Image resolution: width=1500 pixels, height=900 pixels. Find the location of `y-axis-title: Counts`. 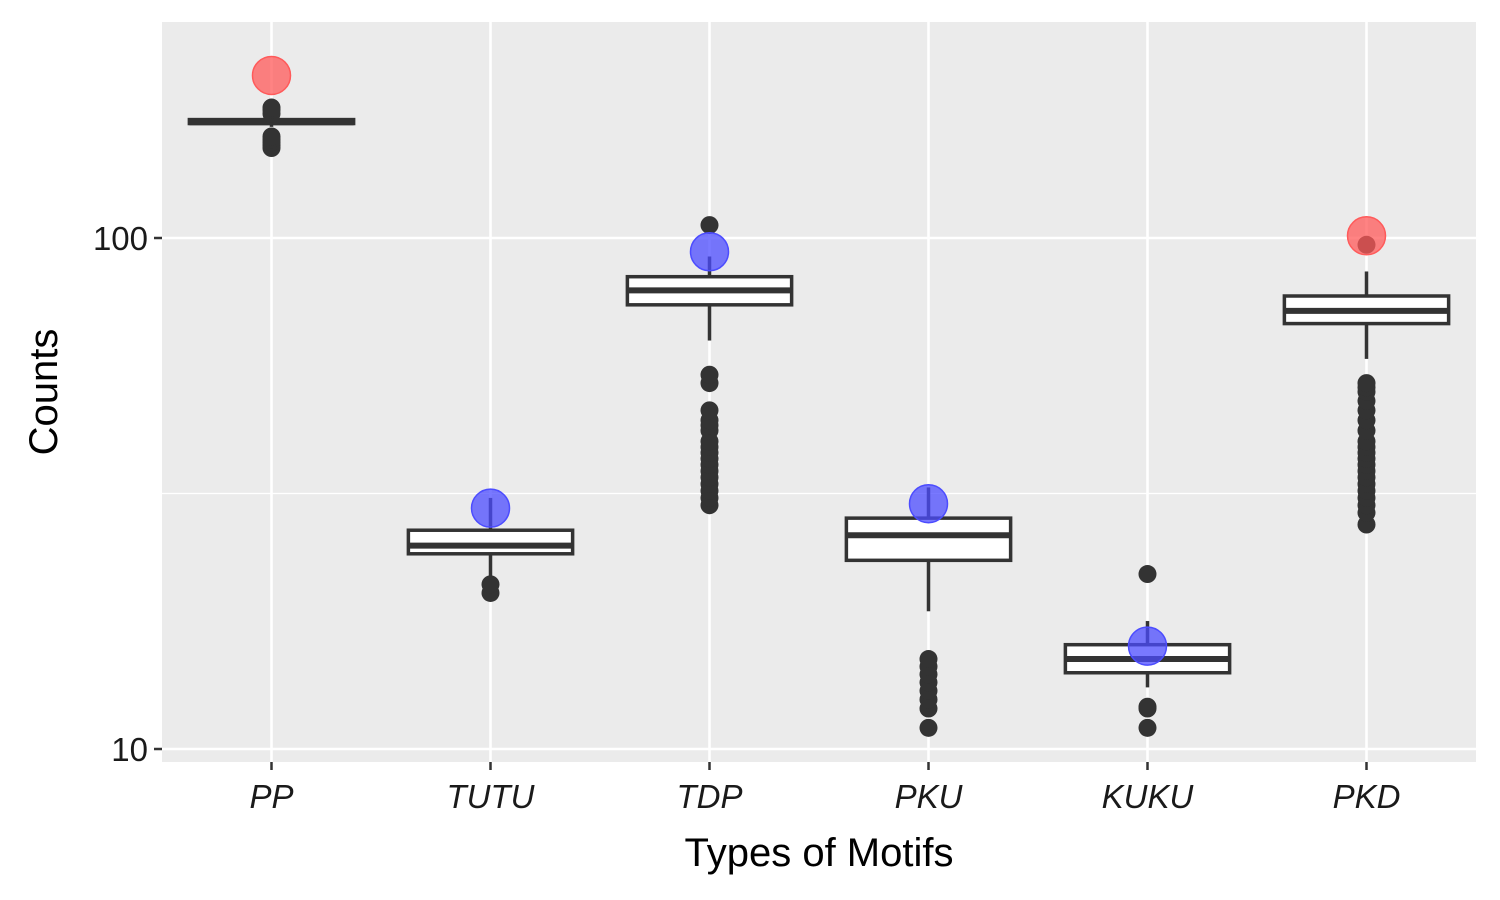

y-axis-title: Counts is located at coordinates (44, 392).